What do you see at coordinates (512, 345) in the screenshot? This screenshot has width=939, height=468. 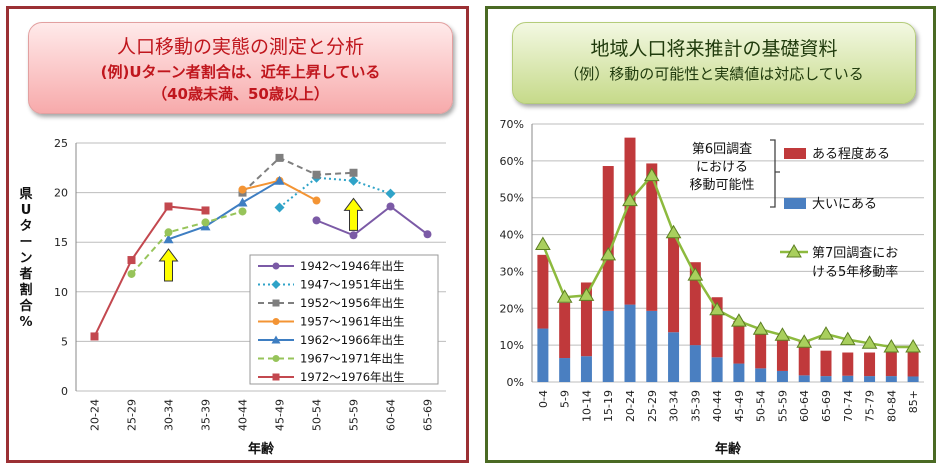 I see `right-y-tick-label: 10%` at bounding box center [512, 345].